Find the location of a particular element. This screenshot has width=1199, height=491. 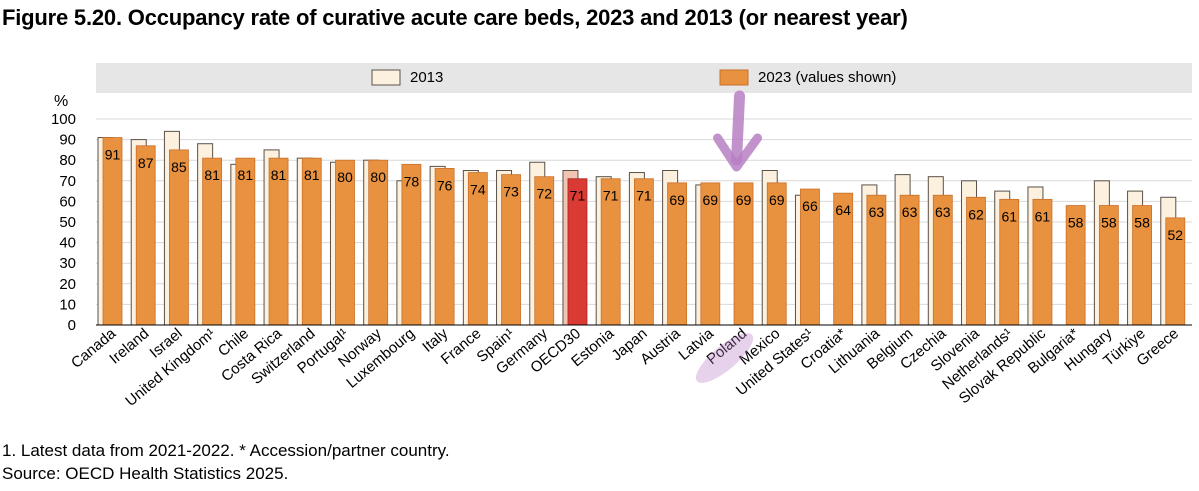

legend-label-2023: 2023 (values shown) is located at coordinates (827, 77).